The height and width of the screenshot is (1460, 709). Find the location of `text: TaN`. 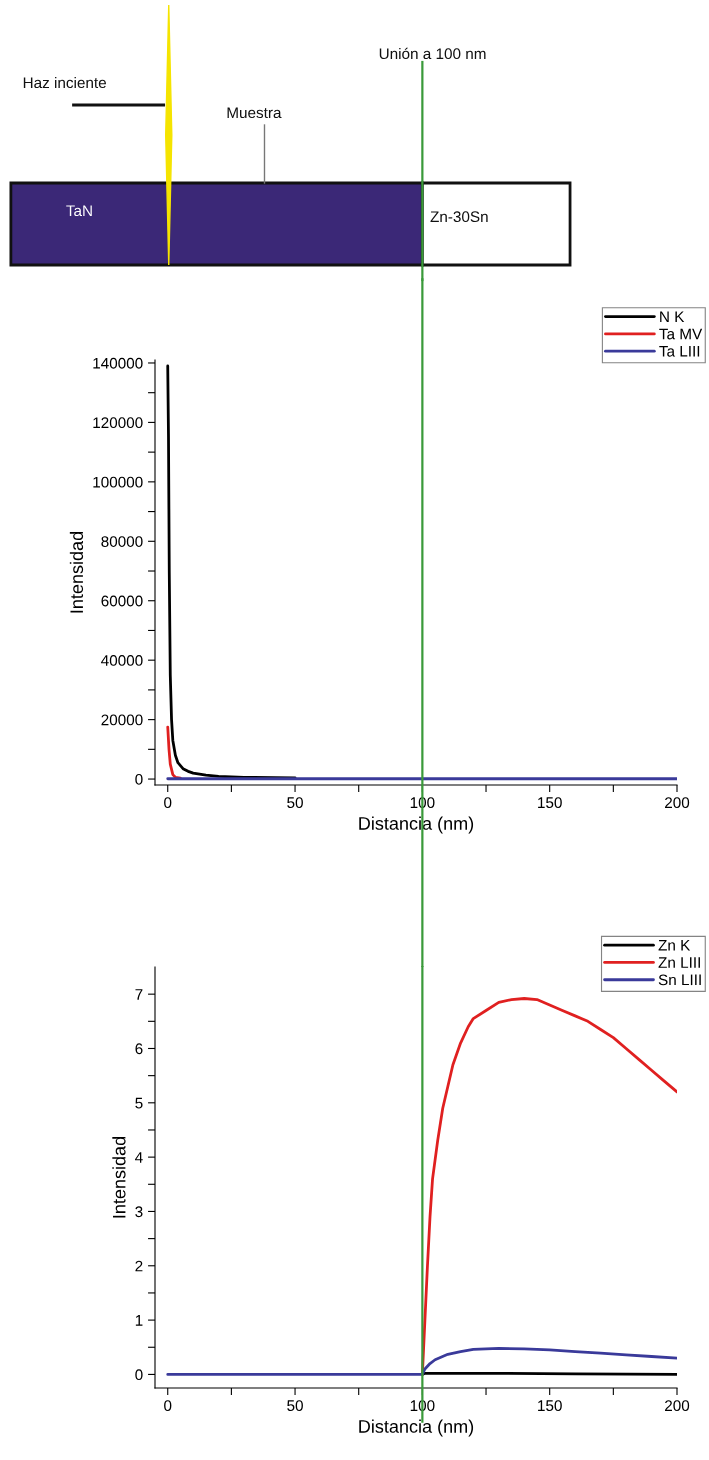

text: TaN is located at coordinates (79, 211).